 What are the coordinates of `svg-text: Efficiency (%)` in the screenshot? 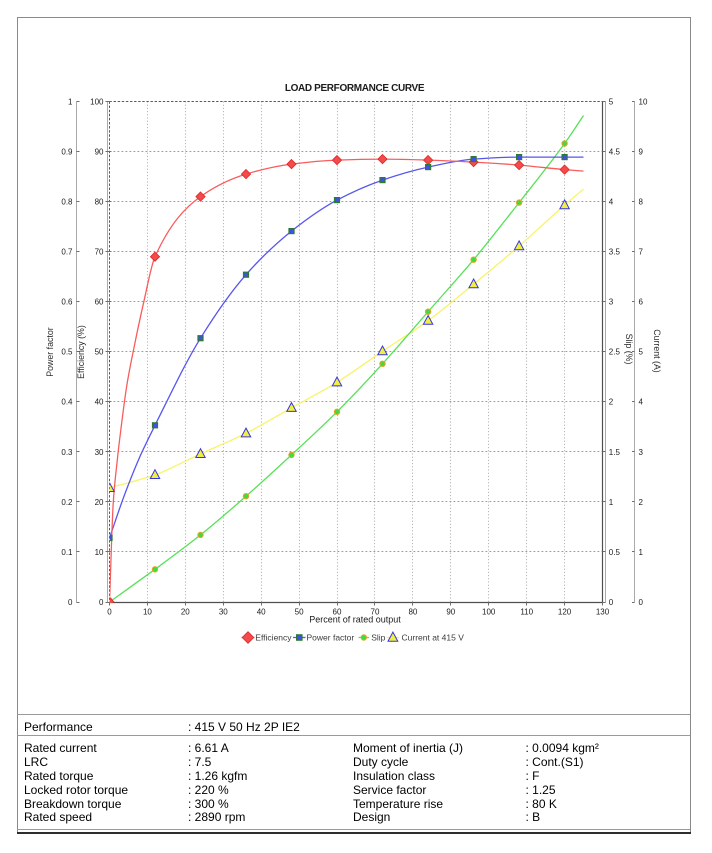 It's located at (81, 352).